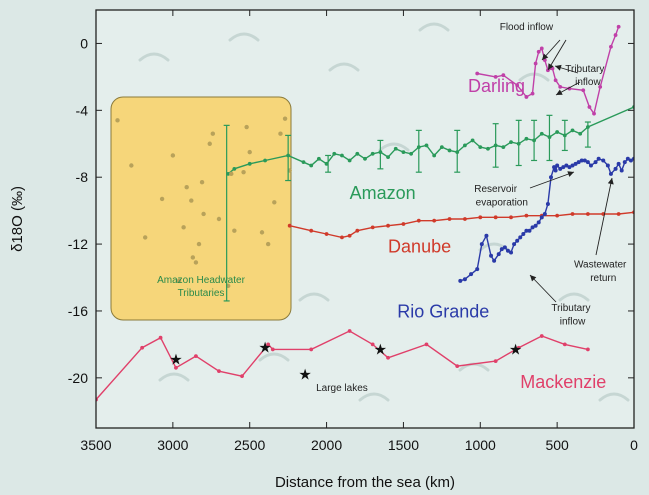 This screenshot has width=649, height=495. Describe the element at coordinates (383, 193) in the screenshot. I see `series-label-amazon: Amazon` at that location.